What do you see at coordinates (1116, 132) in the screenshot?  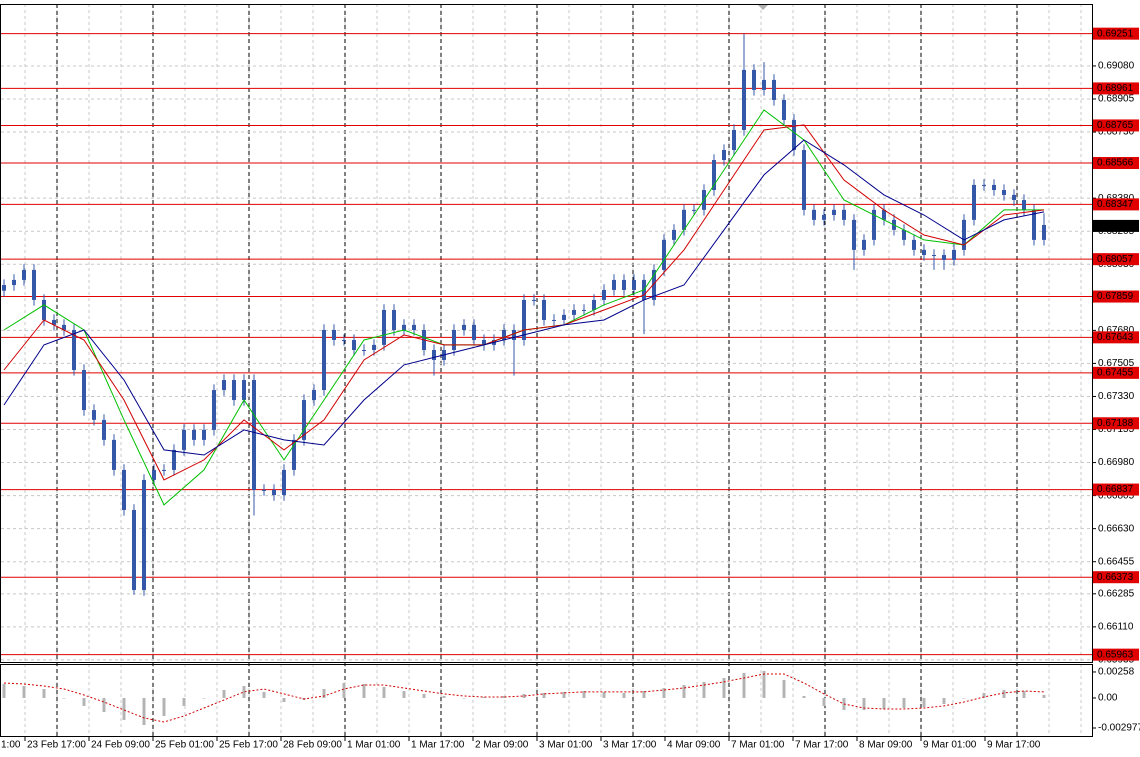 I see `y-tick-label: 0.68730` at bounding box center [1116, 132].